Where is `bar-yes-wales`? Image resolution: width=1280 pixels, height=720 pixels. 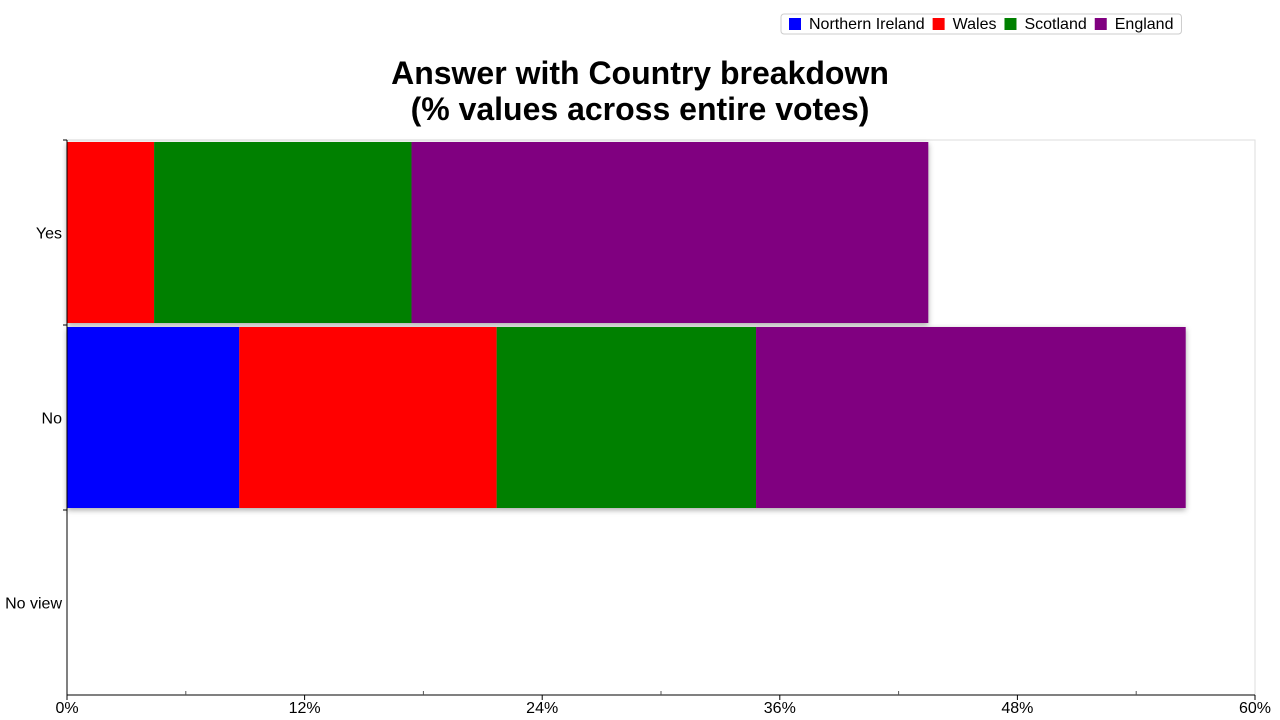
bar-yes-wales is located at coordinates (111, 232).